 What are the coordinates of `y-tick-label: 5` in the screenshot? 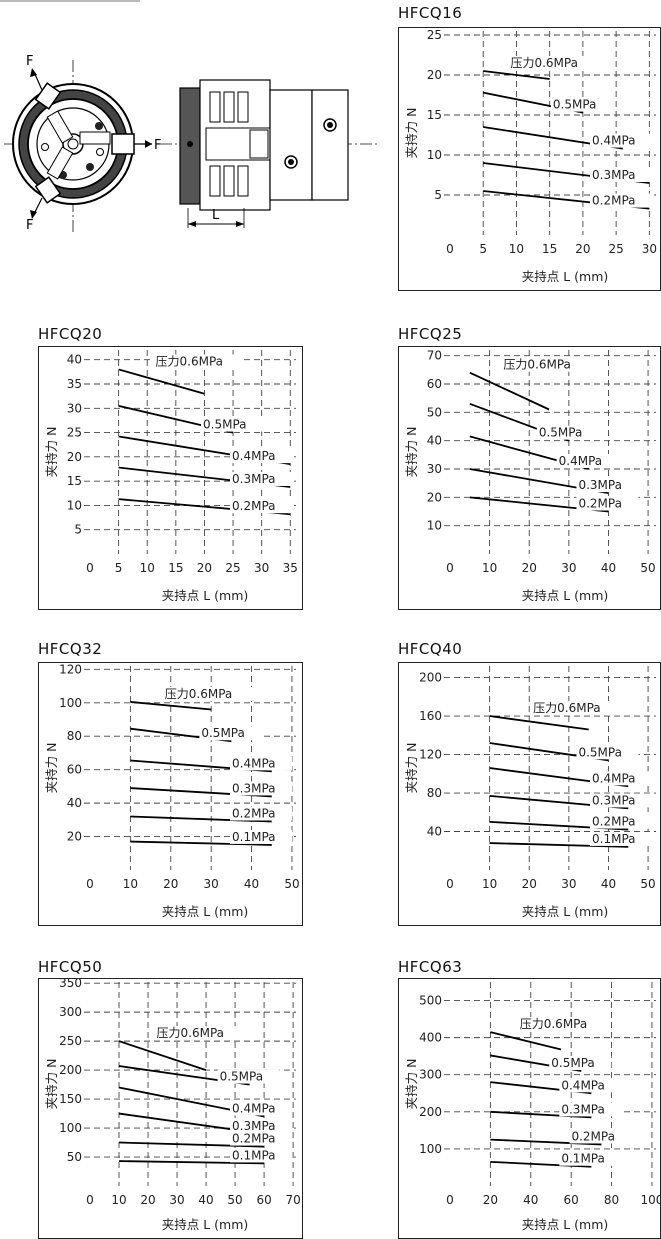 It's located at (438, 195).